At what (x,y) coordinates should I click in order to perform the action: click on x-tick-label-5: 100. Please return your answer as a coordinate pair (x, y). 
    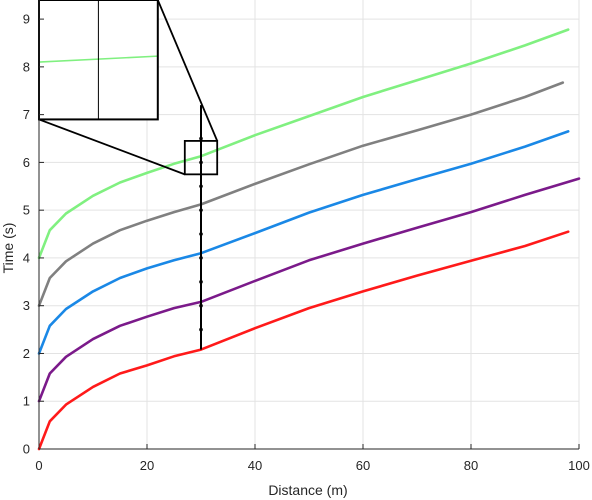
    Looking at the image, I should click on (579, 465).